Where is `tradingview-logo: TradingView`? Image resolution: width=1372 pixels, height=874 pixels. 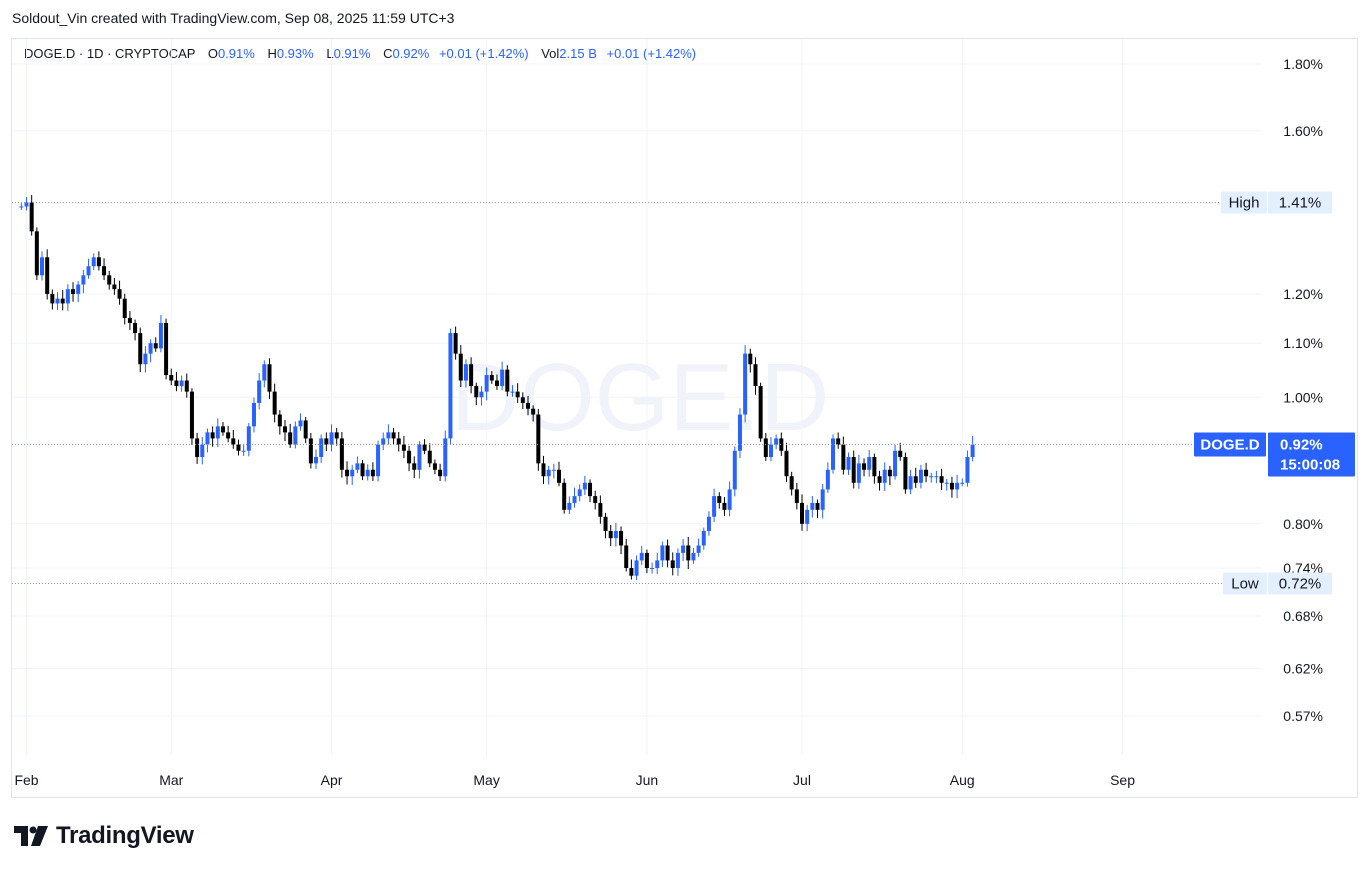 tradingview-logo: TradingView is located at coordinates (104, 836).